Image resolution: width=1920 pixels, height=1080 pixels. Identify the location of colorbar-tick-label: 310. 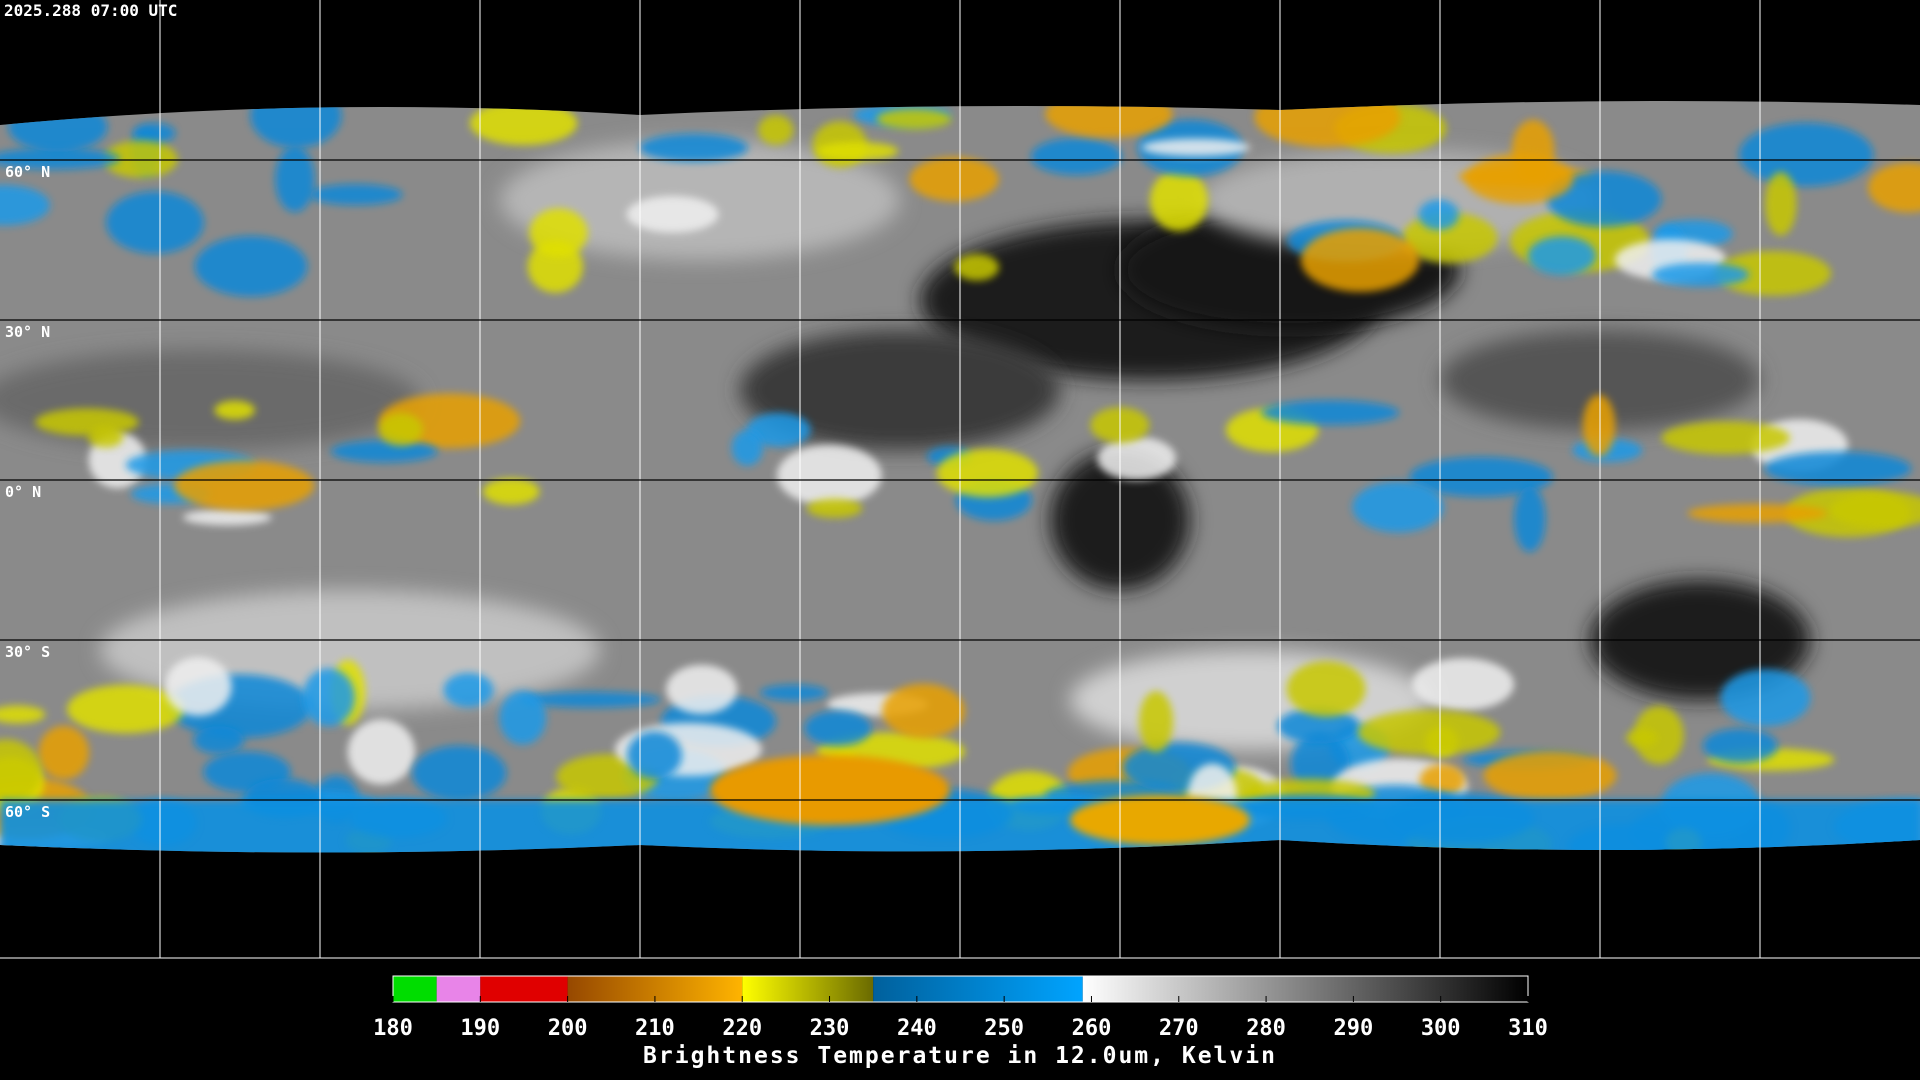
(1528, 1028).